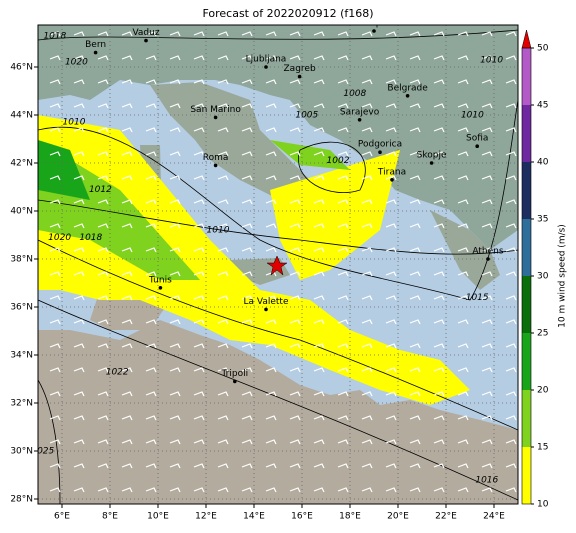  What do you see at coordinates (542, 448) in the screenshot?
I see `colorbar-tick-label: 15` at bounding box center [542, 448].